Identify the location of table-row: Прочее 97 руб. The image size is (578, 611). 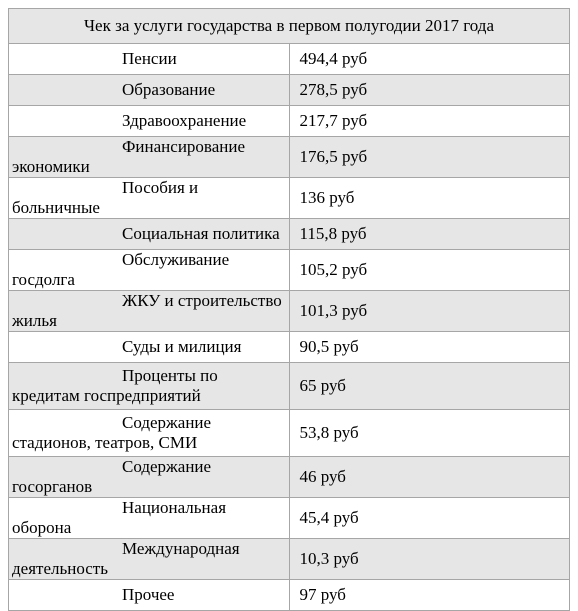
(289, 595).